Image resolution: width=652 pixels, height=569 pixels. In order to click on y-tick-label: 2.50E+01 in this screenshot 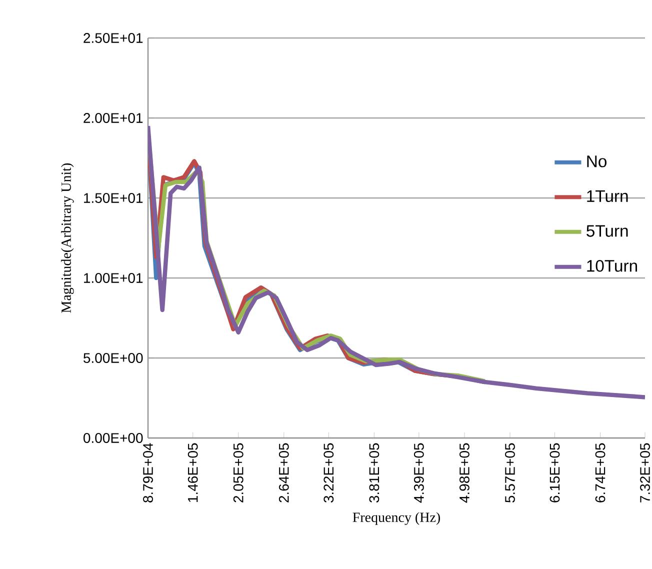, I will do `click(113, 38)`.